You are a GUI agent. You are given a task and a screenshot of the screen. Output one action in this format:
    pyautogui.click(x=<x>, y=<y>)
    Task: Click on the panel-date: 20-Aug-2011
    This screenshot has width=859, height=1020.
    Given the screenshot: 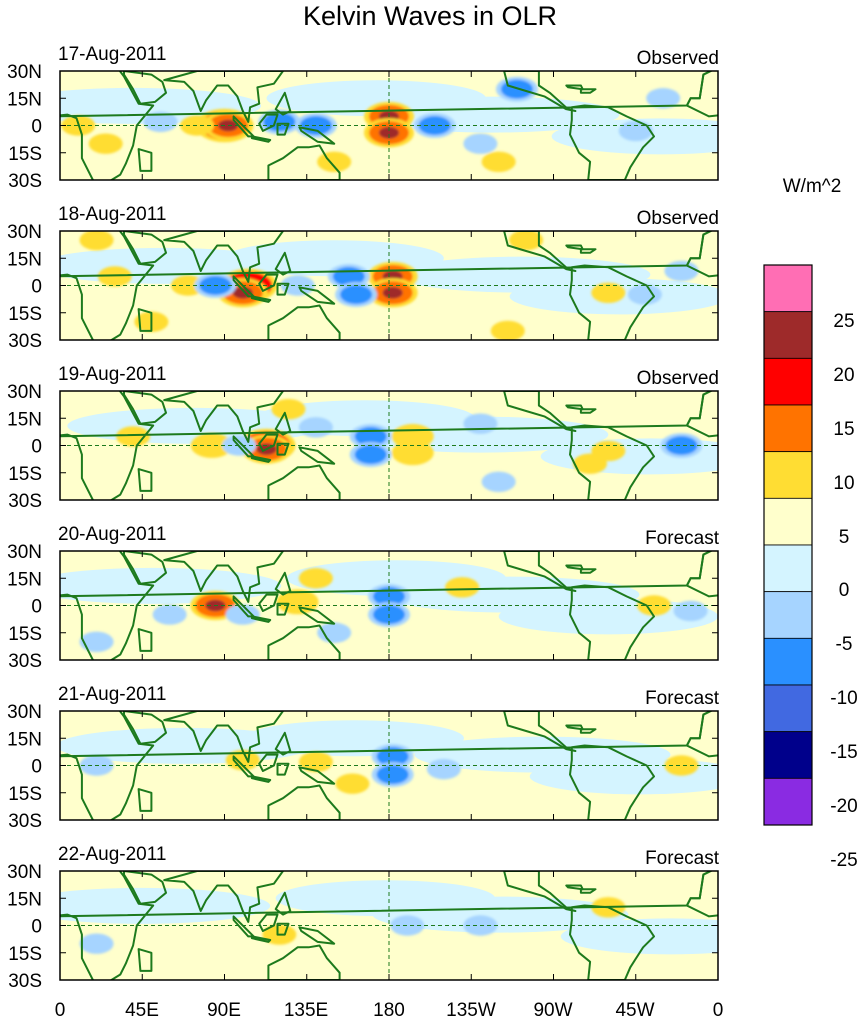 What is the action you would take?
    pyautogui.click(x=112, y=534)
    